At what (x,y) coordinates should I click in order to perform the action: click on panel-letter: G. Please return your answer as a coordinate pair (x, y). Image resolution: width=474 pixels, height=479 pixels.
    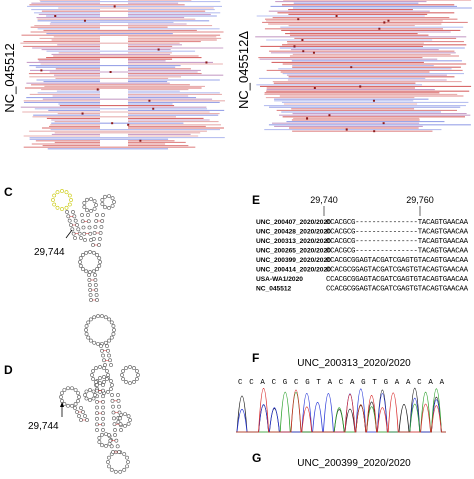
    Looking at the image, I should click on (256, 458).